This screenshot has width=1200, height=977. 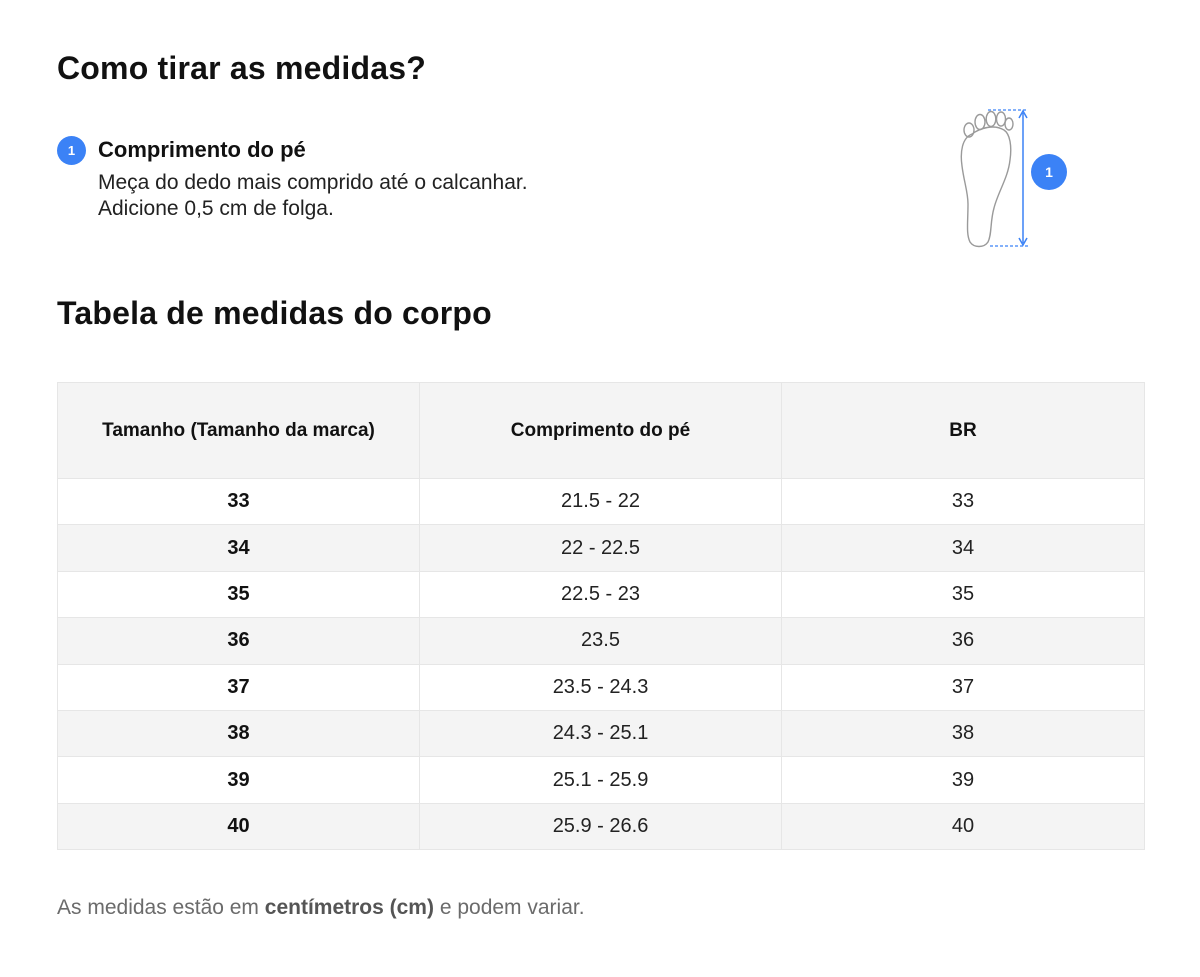 What do you see at coordinates (963, 826) in the screenshot?
I see `br-cell: 40` at bounding box center [963, 826].